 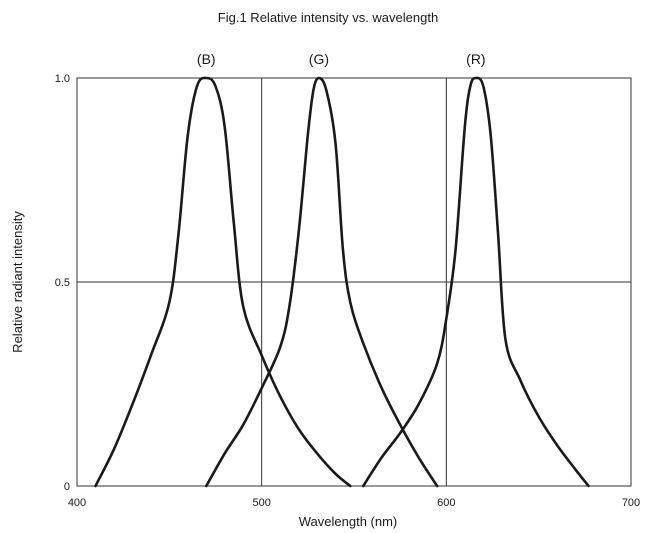 I want to click on y-axis-ticks: 0 0.5 1.0, so click(x=62, y=283).